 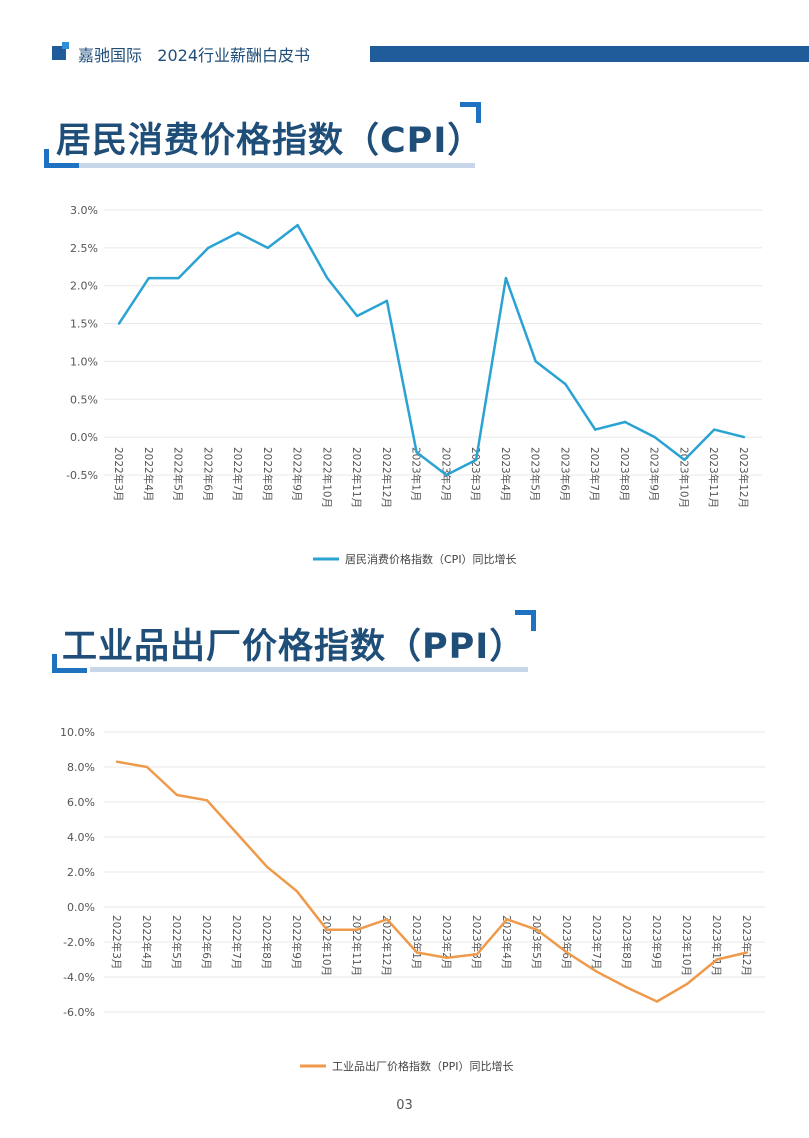 I want to click on x-tick-label: 2023年2月, so click(x=446, y=942).